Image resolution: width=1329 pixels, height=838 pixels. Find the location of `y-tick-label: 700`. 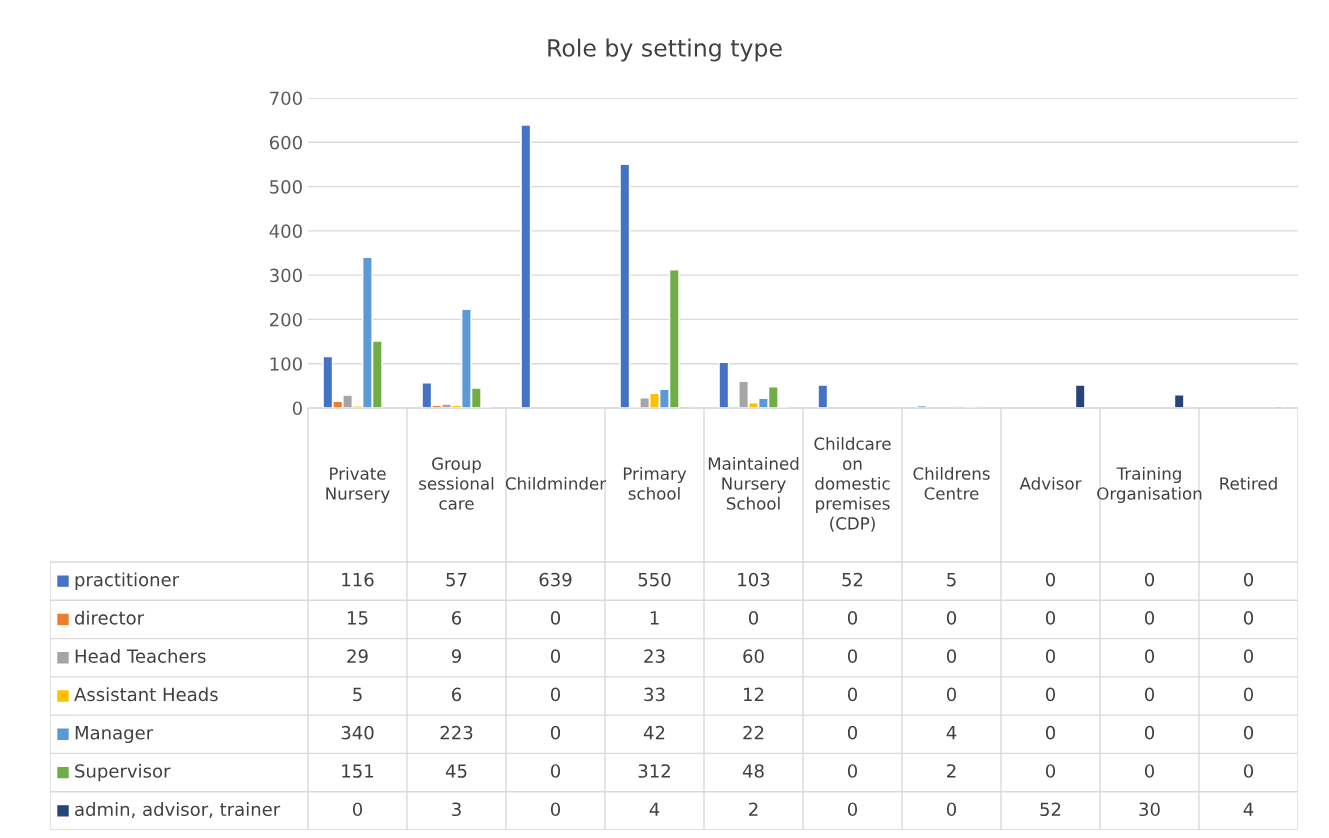

y-tick-label: 700 is located at coordinates (286, 98).